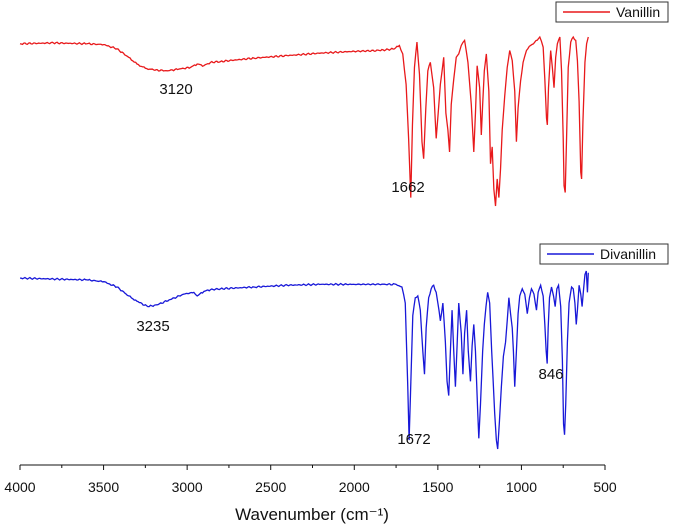 This screenshot has height=524, width=685. Describe the element at coordinates (103, 487) in the screenshot. I see `x-tick-label-3500: 3500` at that location.